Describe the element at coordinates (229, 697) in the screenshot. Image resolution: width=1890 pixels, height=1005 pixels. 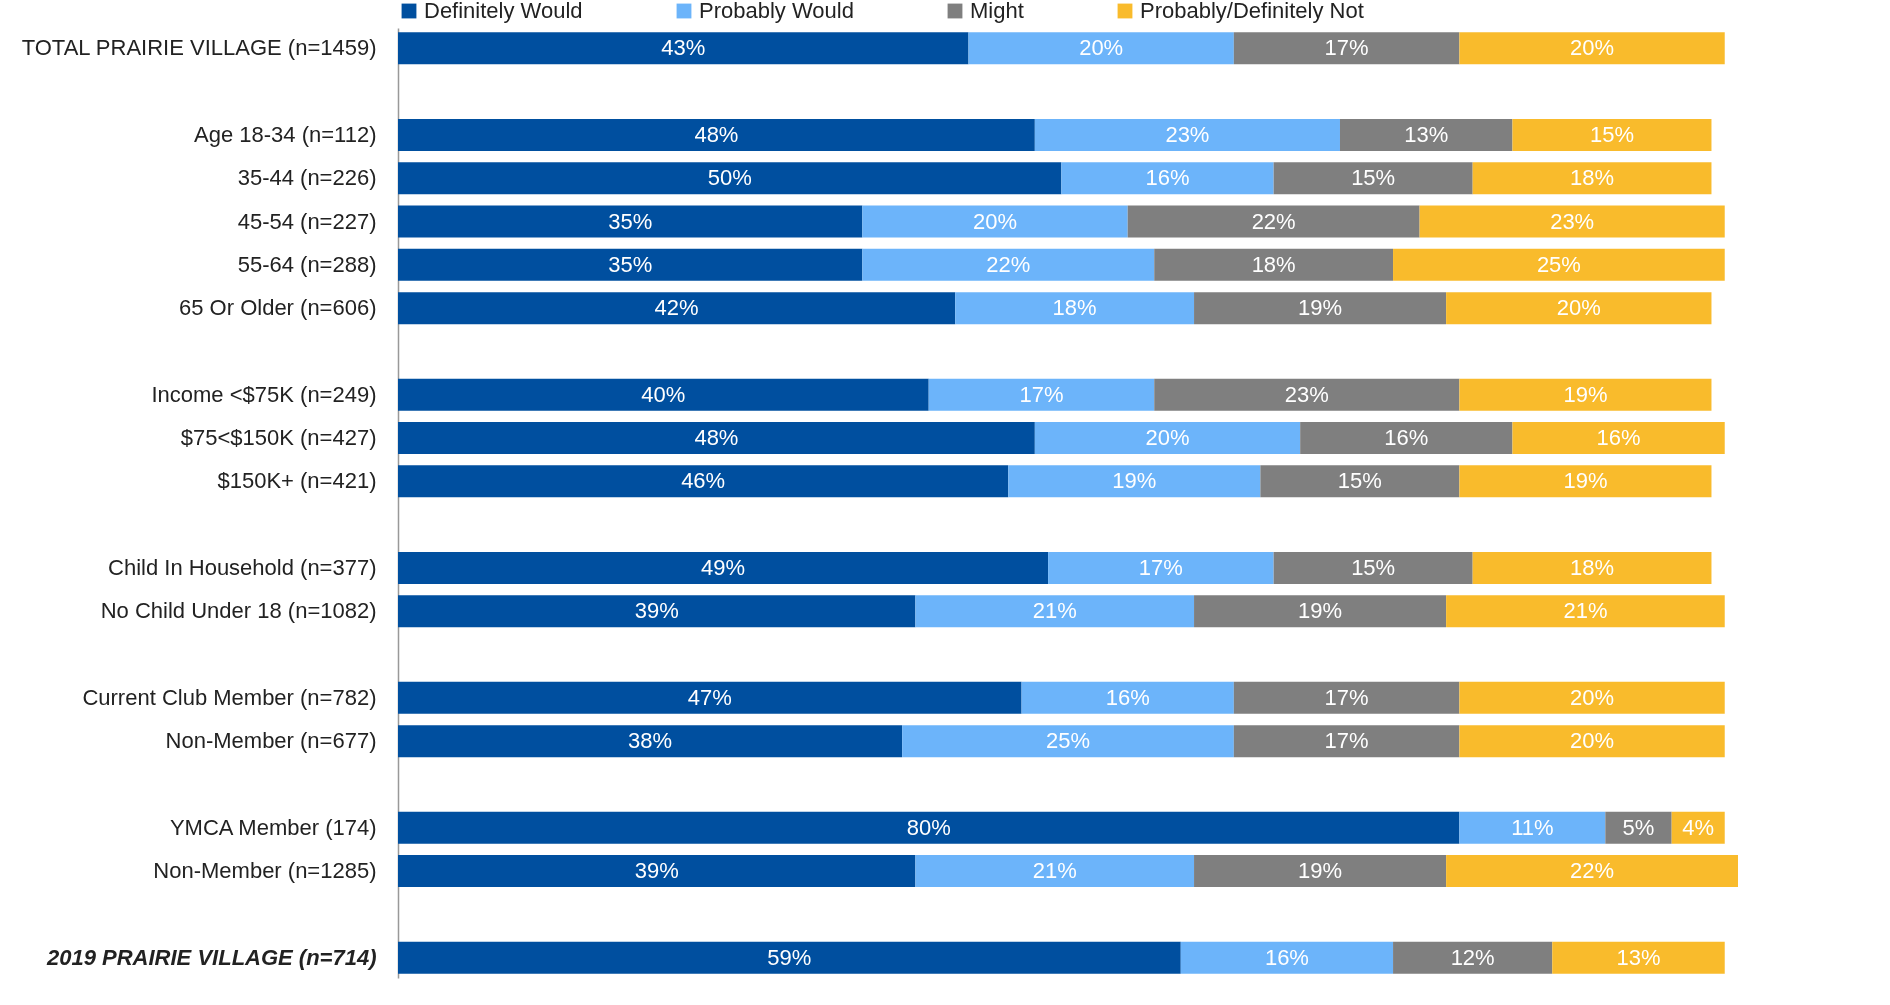
I see `y-tick-label: Current Club Member (n=782)` at that location.